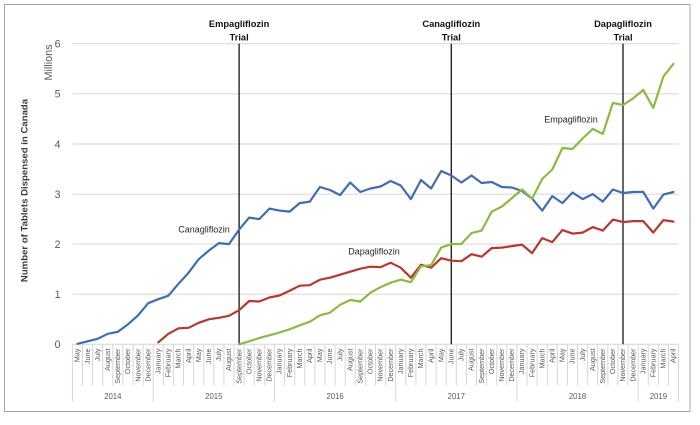 Image resolution: width=700 pixels, height=425 pixels. Describe the element at coordinates (49, 62) in the screenshot. I see `svg-text: Millions` at that location.